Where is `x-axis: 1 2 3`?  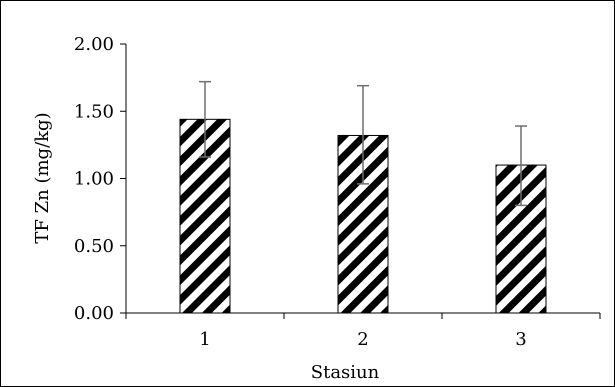
x-axis: 1 2 3 is located at coordinates (363, 331).